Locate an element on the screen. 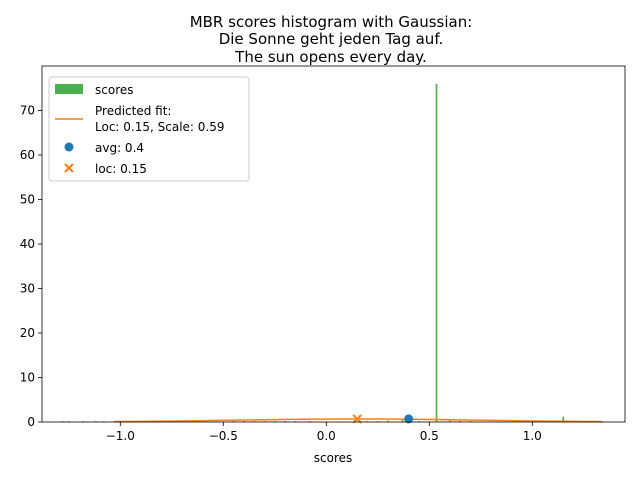 The width and height of the screenshot is (640, 480). x-tick-label-3: 0.5 is located at coordinates (429, 436).